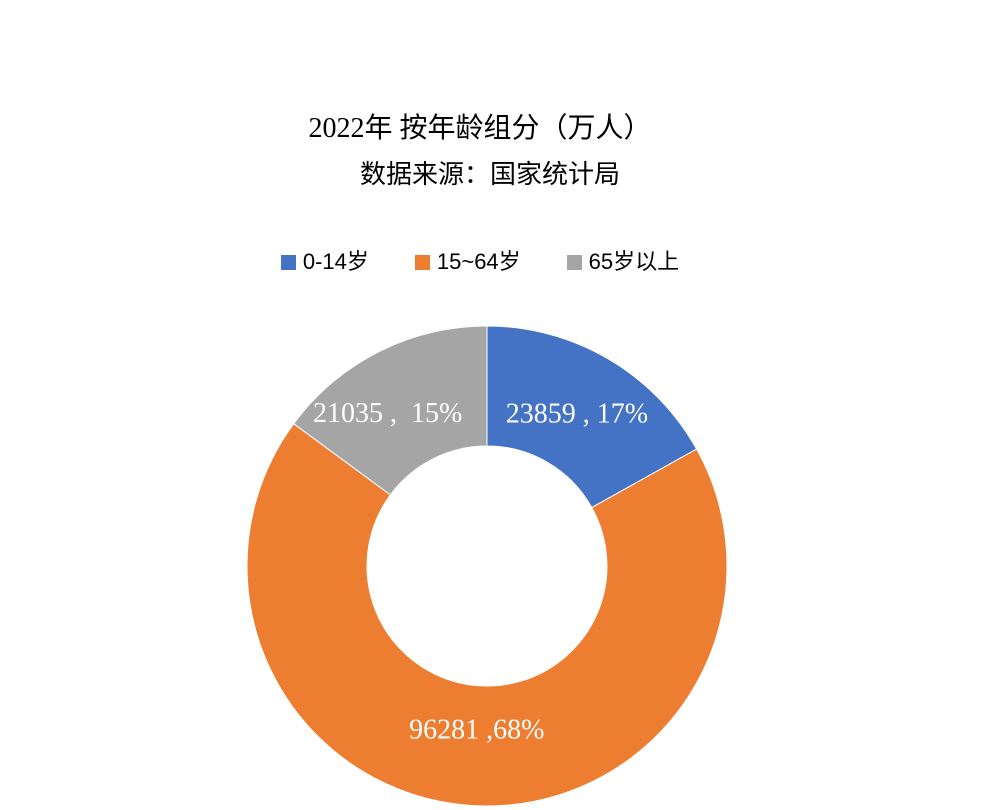  I want to click on slice-label-1: 96281 ,68%, so click(476, 730).